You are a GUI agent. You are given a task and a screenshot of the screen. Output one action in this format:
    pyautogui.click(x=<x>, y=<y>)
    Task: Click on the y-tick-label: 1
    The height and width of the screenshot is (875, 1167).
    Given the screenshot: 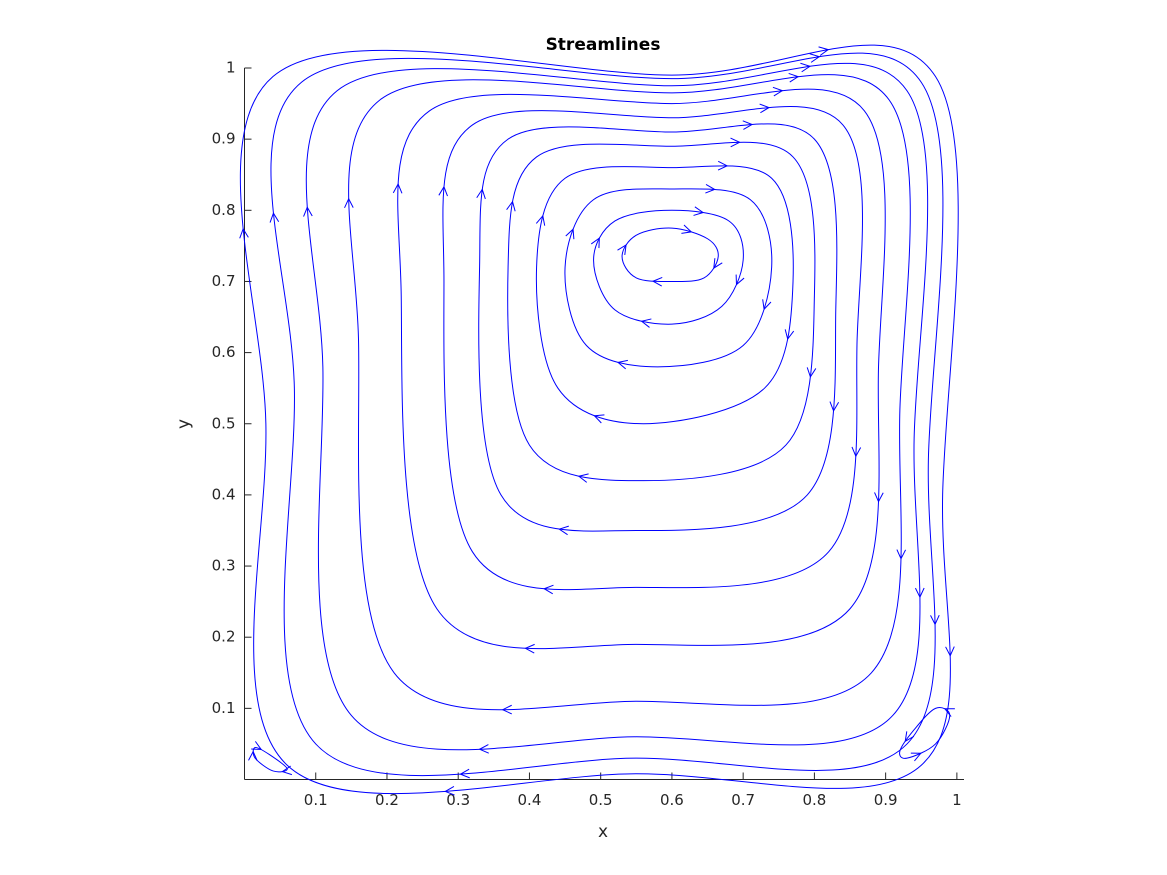 What is the action you would take?
    pyautogui.click(x=231, y=68)
    